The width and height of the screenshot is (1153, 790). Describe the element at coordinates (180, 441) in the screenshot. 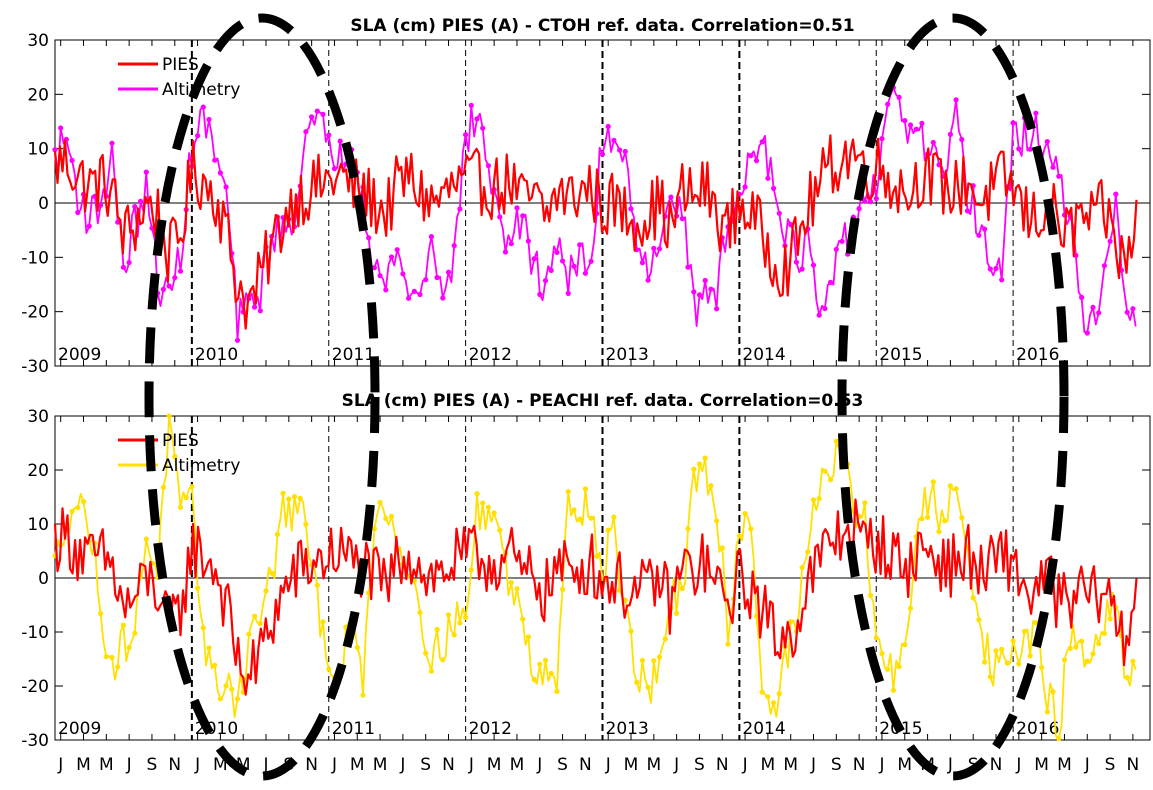

I see `legend-label-pies: PIES` at that location.